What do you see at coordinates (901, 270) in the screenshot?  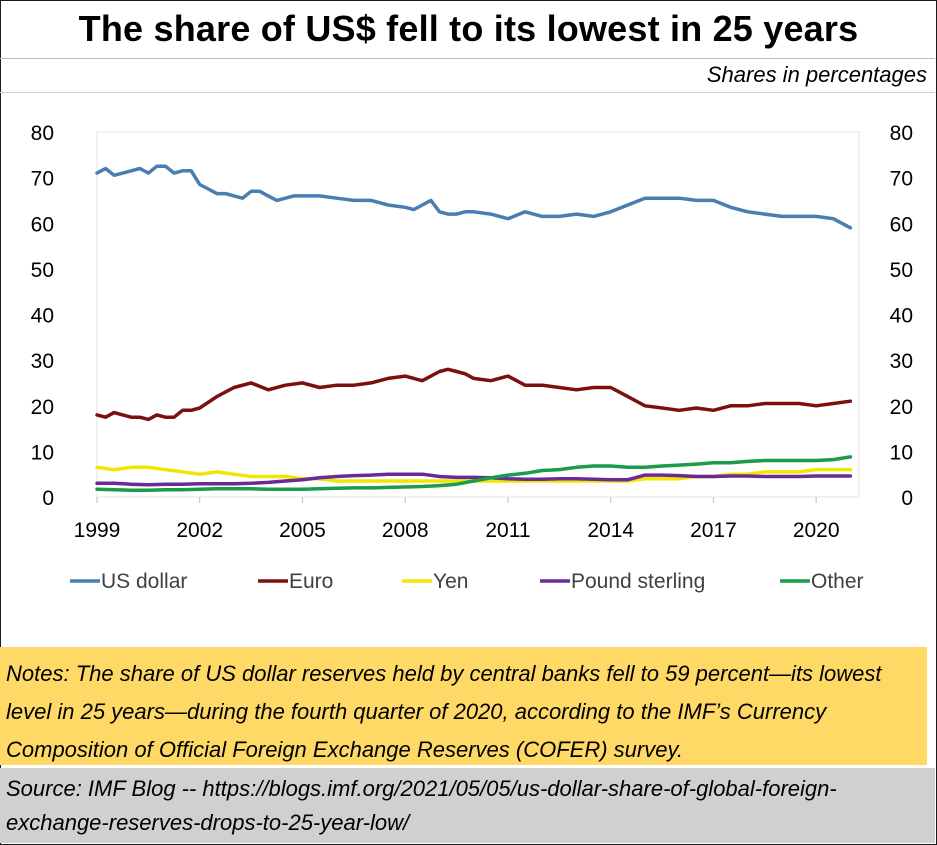 I see `y-tick-label-right: 50` at bounding box center [901, 270].